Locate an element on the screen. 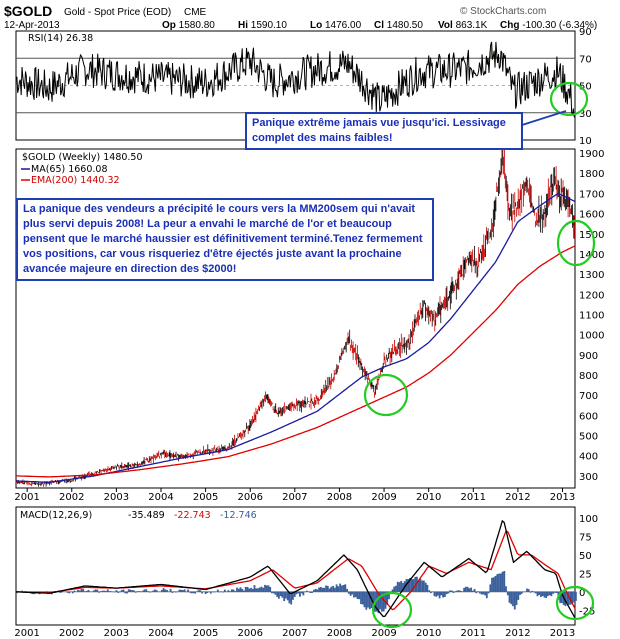 The image size is (620, 639). rsi-line is located at coordinates (295, 79).